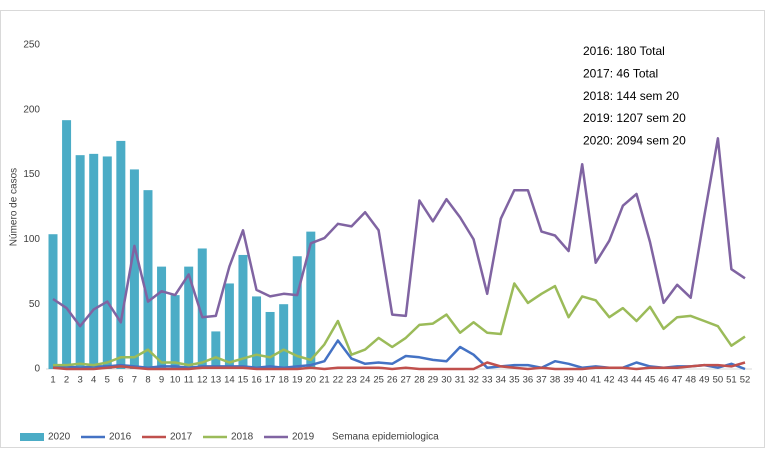 The image size is (766, 454). Describe the element at coordinates (582, 380) in the screenshot. I see `x-tick-label: 40` at that location.